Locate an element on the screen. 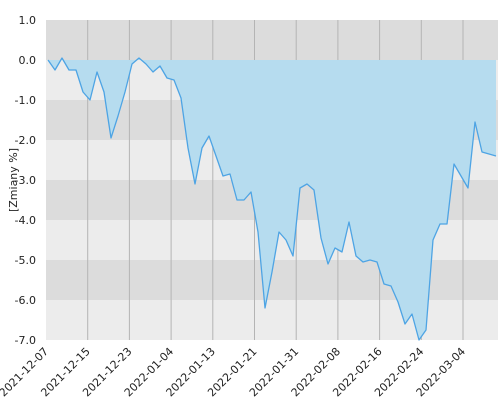 Image resolution: width=500 pixels, height=400 pixels. y-tick-label: -4.0 is located at coordinates (25, 220).